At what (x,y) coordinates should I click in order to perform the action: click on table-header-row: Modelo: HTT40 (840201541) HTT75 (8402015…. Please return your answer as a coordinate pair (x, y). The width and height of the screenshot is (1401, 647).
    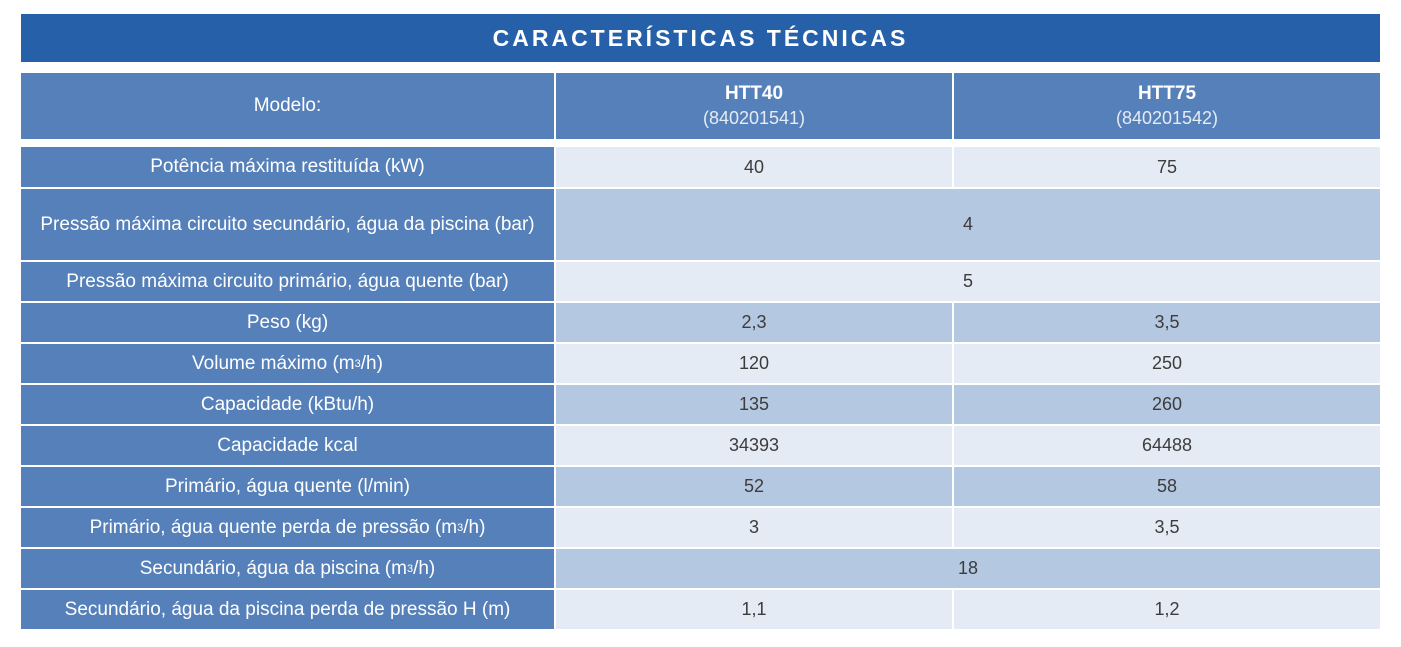
    Looking at the image, I should click on (700, 106).